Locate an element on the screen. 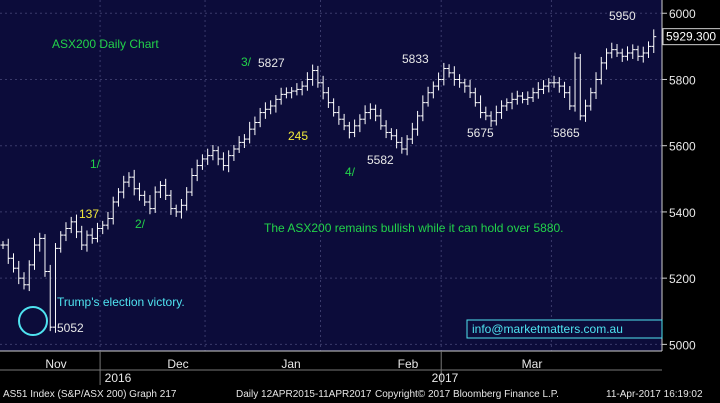 This screenshot has height=403, width=720. x-axis: Nov Dec Jan Feb Mar 2016 2017 is located at coordinates (331, 367).